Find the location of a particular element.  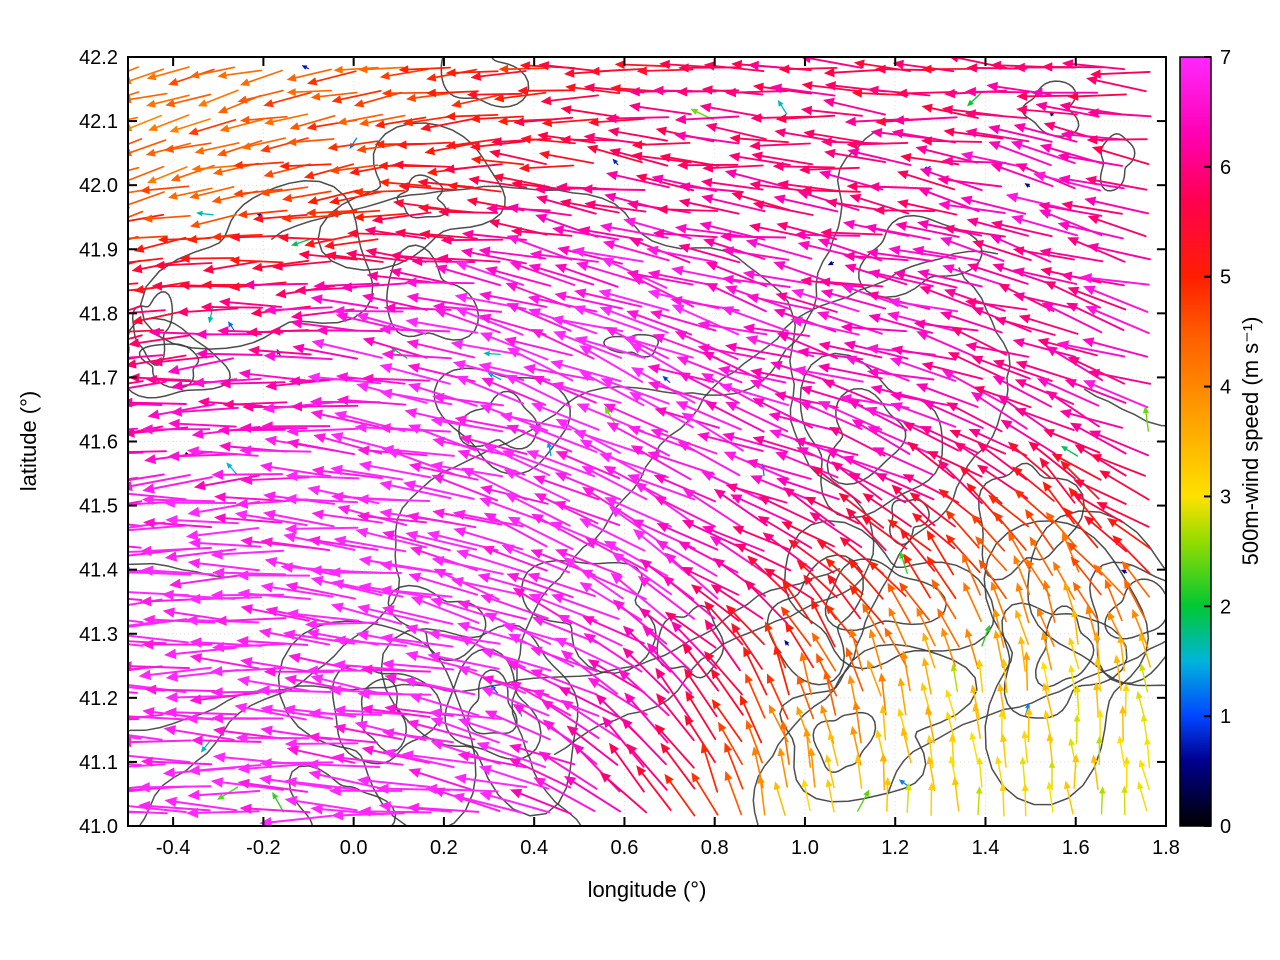

y-tick-label: 42.2 is located at coordinates (98, 58).